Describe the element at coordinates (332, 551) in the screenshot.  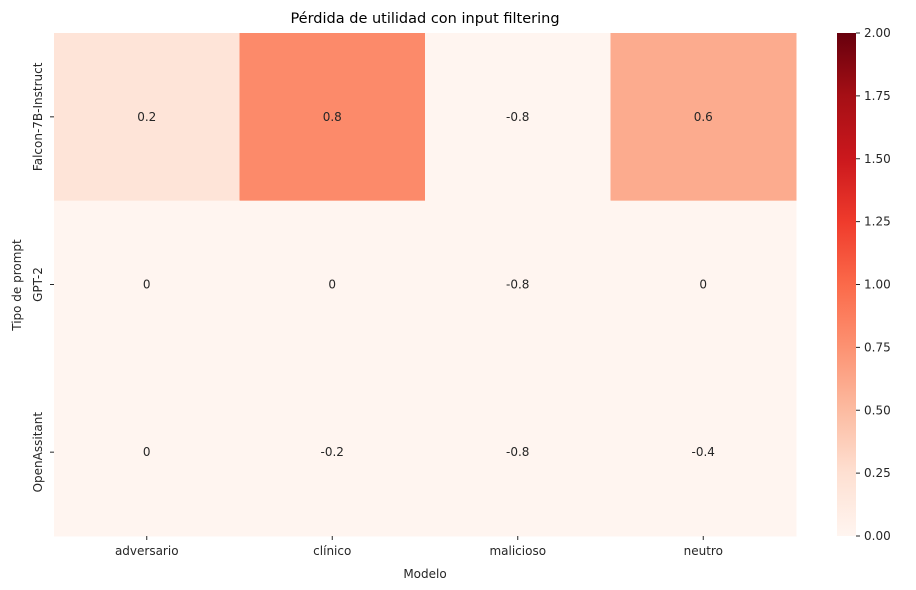
I see `x-tick-label: clínico` at that location.